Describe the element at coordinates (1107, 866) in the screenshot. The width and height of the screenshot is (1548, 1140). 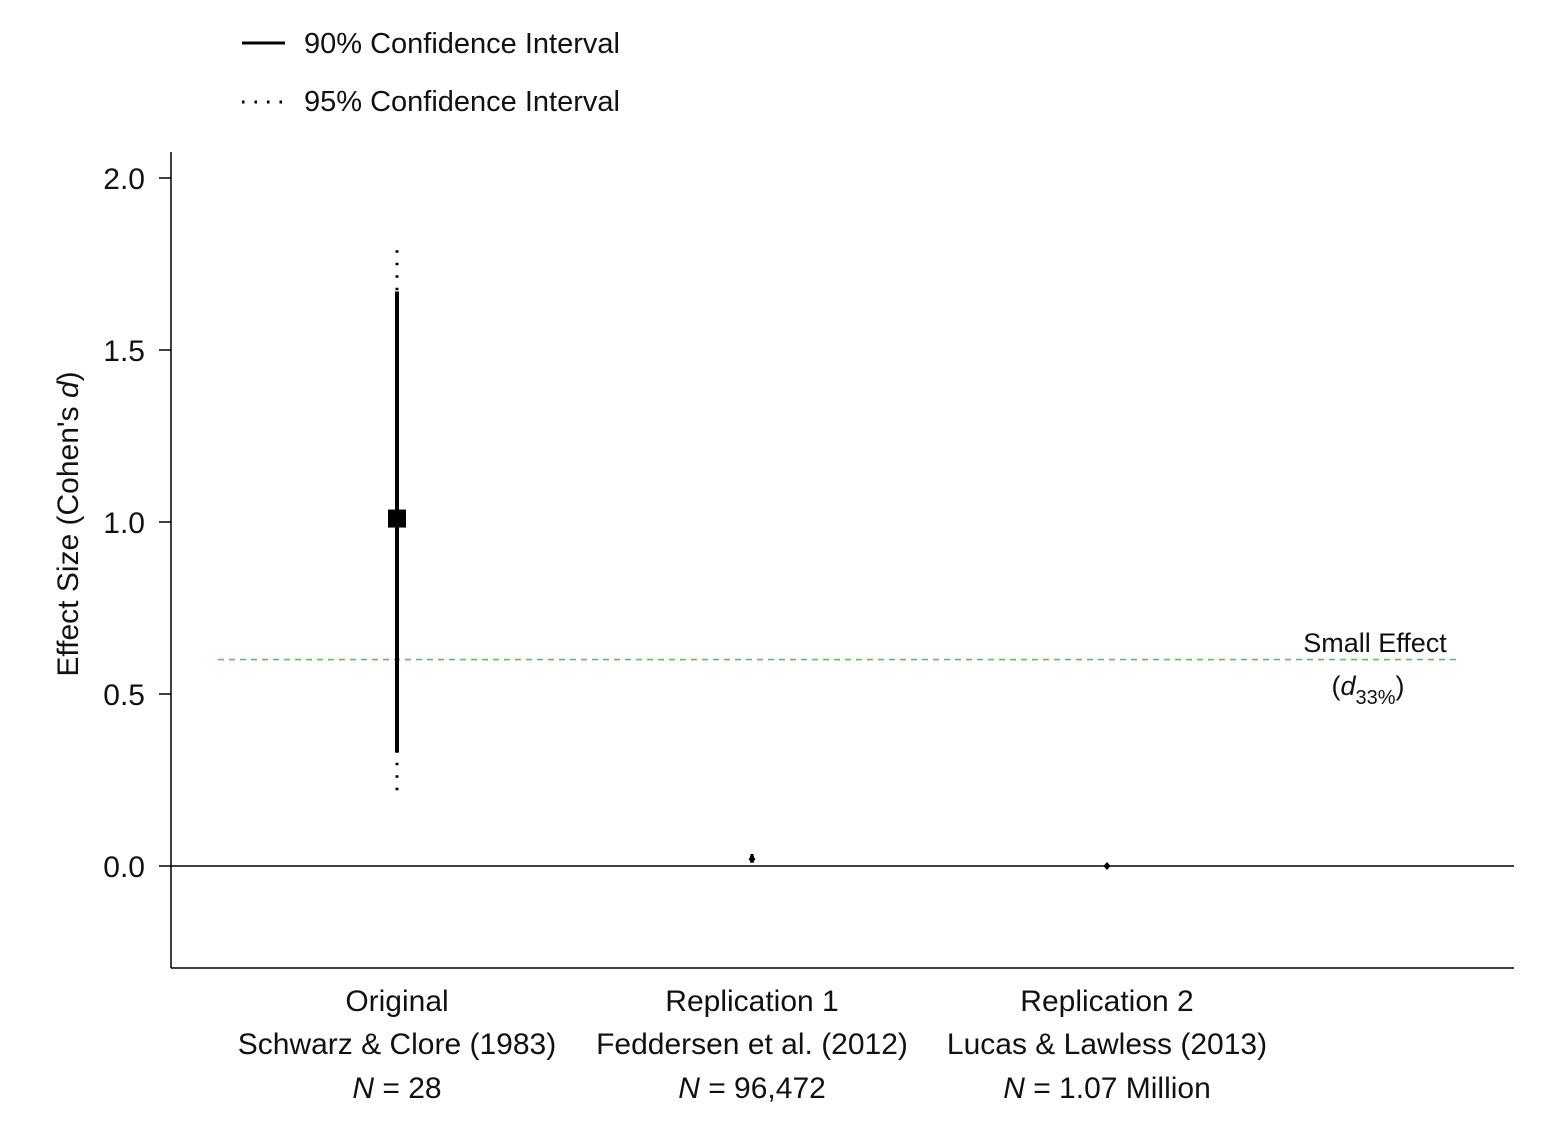
I see `study-2-estimate-marker` at that location.